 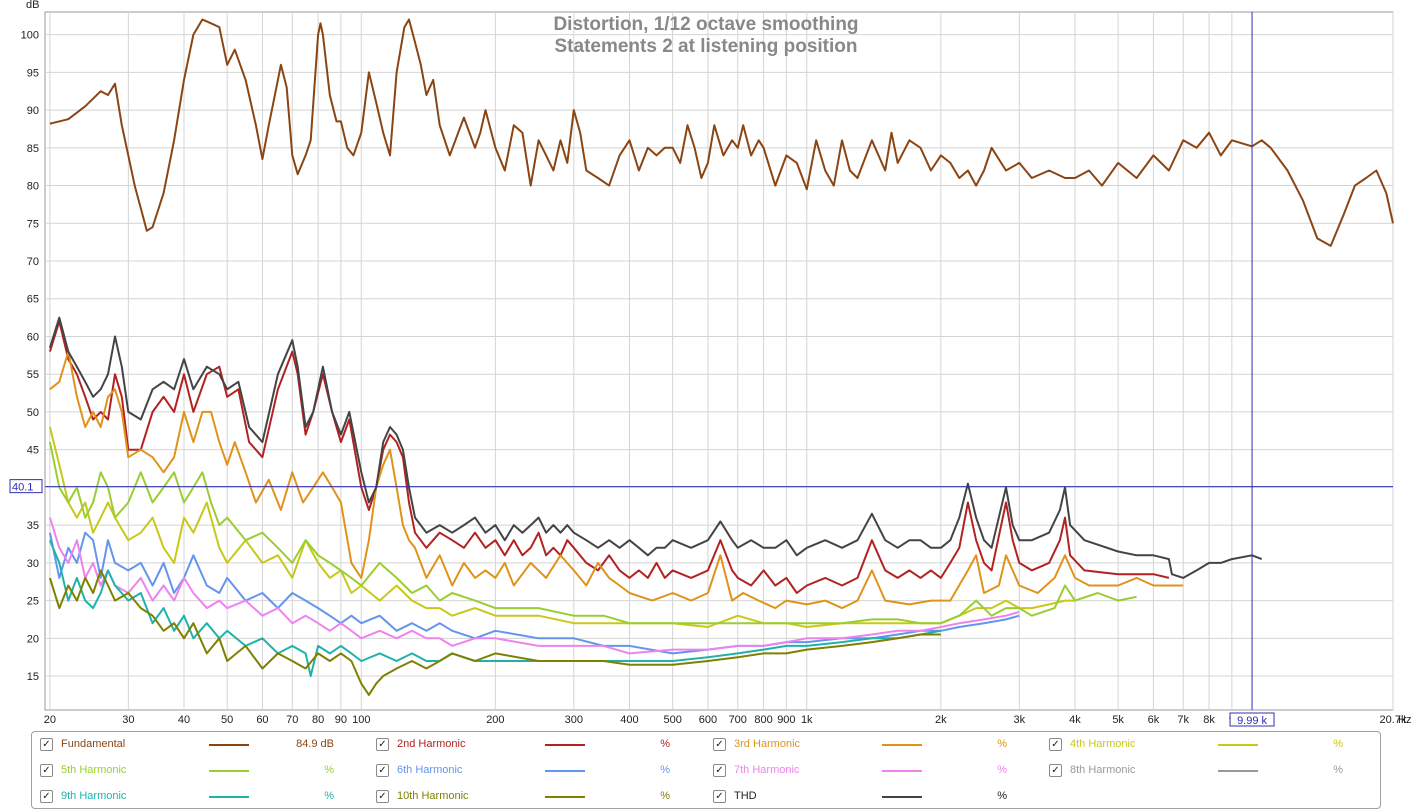 What do you see at coordinates (94, 770) in the screenshot?
I see `legend-label: 5th Harmonic` at bounding box center [94, 770].